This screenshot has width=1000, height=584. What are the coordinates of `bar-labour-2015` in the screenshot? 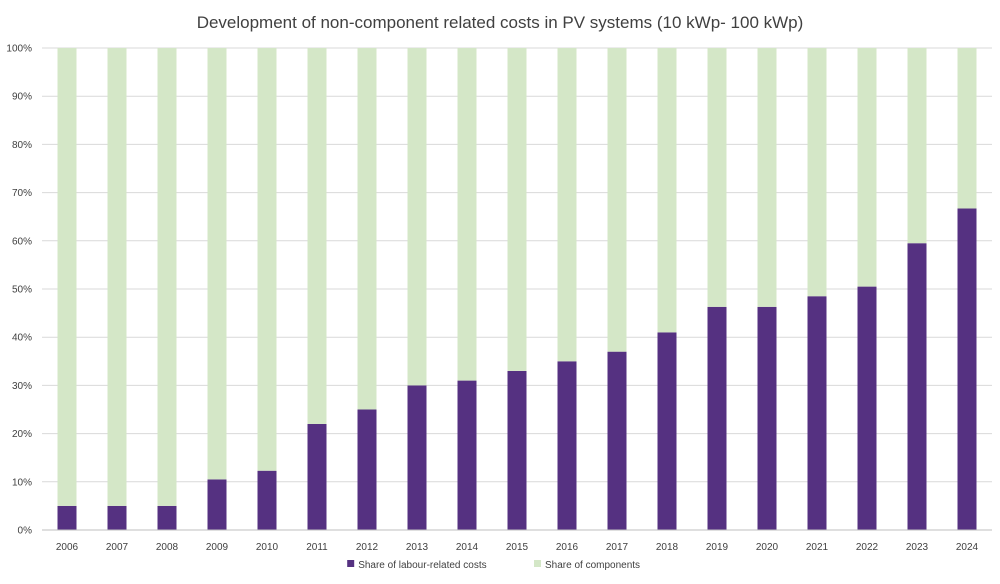 It's located at (517, 450).